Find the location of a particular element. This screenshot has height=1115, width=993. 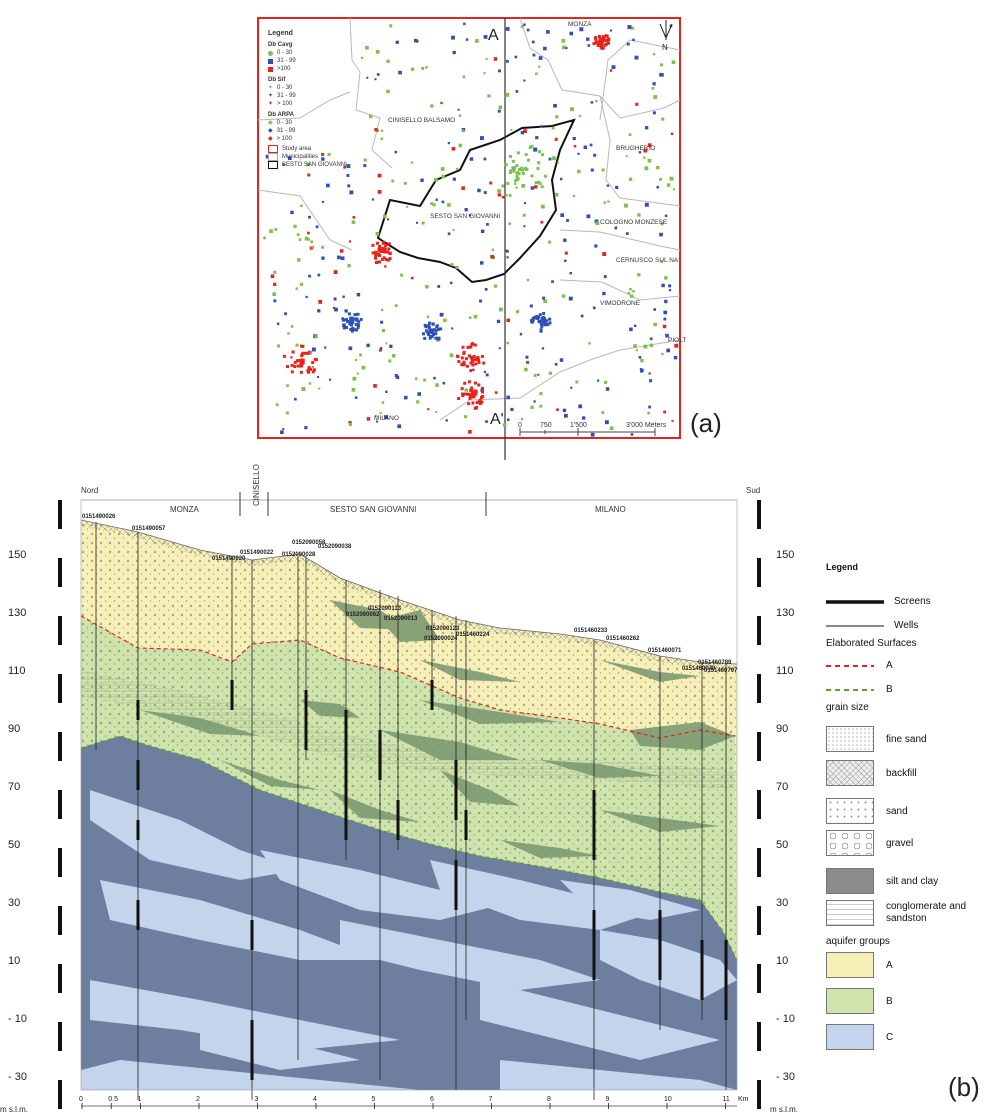

sud-label: Sud is located at coordinates (753, 490).